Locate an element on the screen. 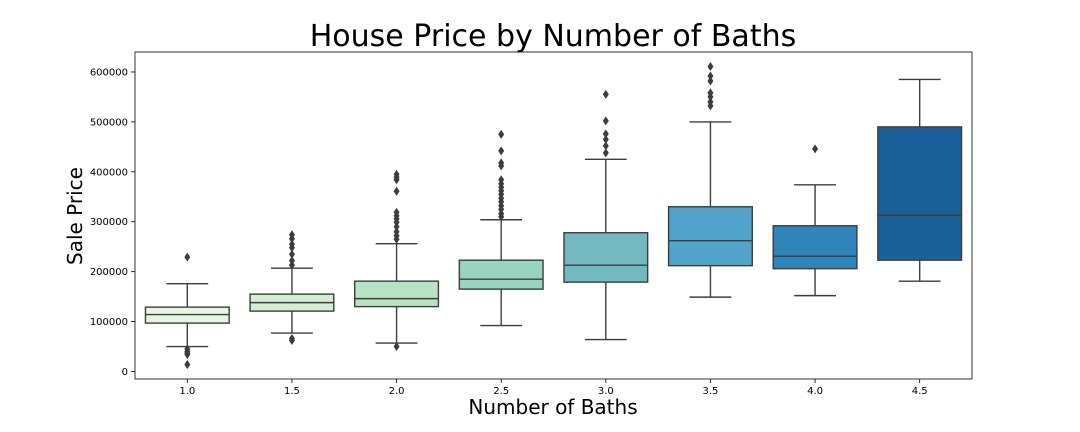  x-tick-label: 3.5 is located at coordinates (710, 391).